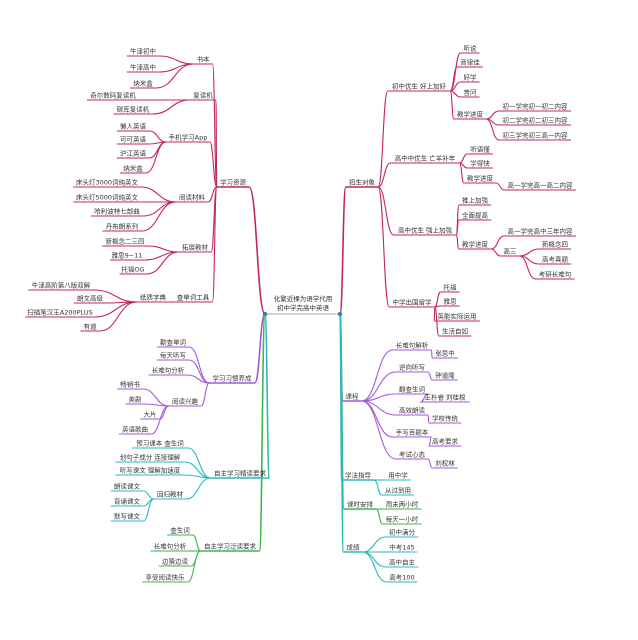 The image size is (638, 640). Describe the element at coordinates (133, 140) in the screenshot. I see `node: 可可英语` at that location.